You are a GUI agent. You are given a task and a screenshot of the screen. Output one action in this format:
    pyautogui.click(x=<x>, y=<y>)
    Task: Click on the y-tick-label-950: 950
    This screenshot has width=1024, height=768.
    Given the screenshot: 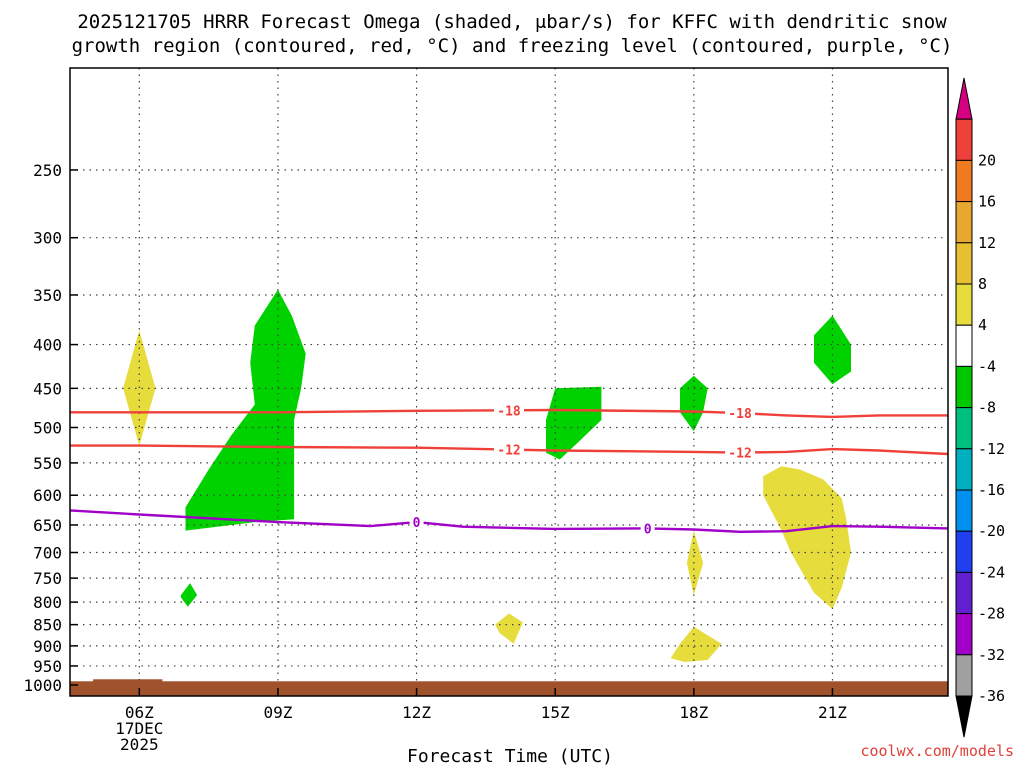 What is the action you would take?
    pyautogui.click(x=47, y=666)
    